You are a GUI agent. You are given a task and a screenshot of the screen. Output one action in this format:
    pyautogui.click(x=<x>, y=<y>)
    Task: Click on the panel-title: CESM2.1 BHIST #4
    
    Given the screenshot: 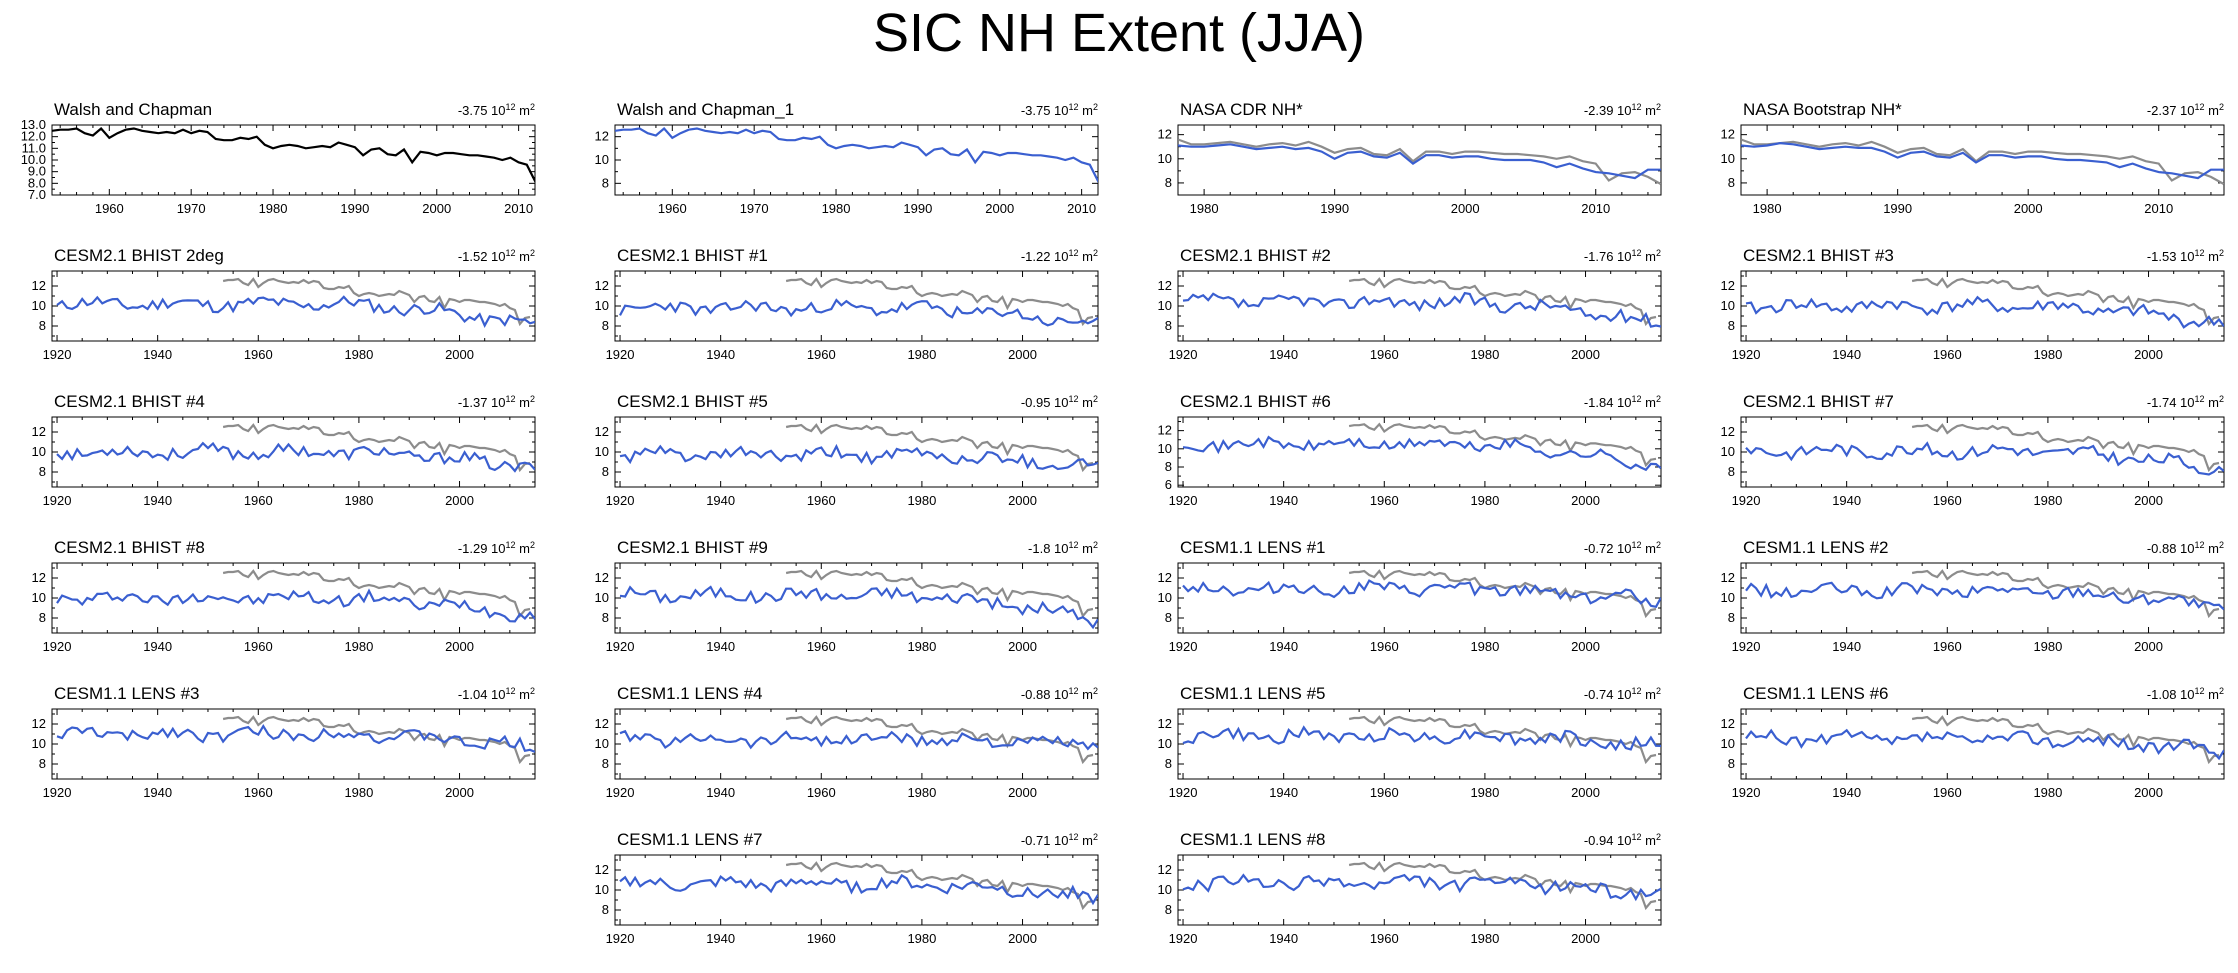 What is the action you would take?
    pyautogui.click(x=129, y=401)
    